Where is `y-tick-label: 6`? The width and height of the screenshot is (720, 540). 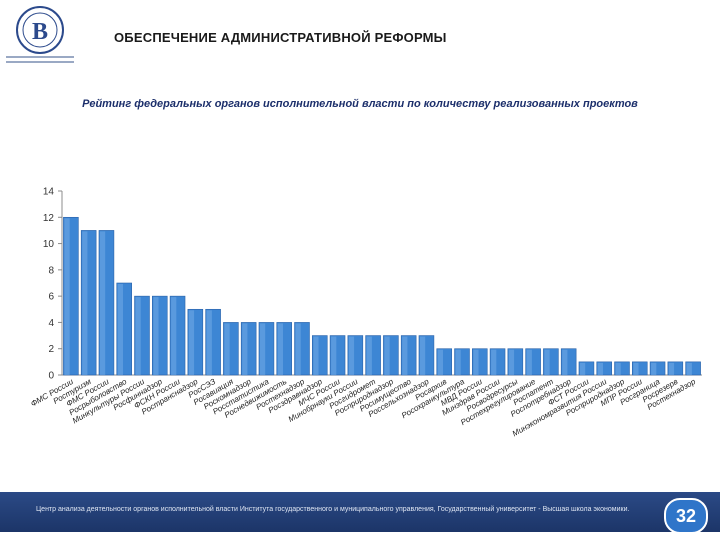 y-tick-label: 6 is located at coordinates (51, 297).